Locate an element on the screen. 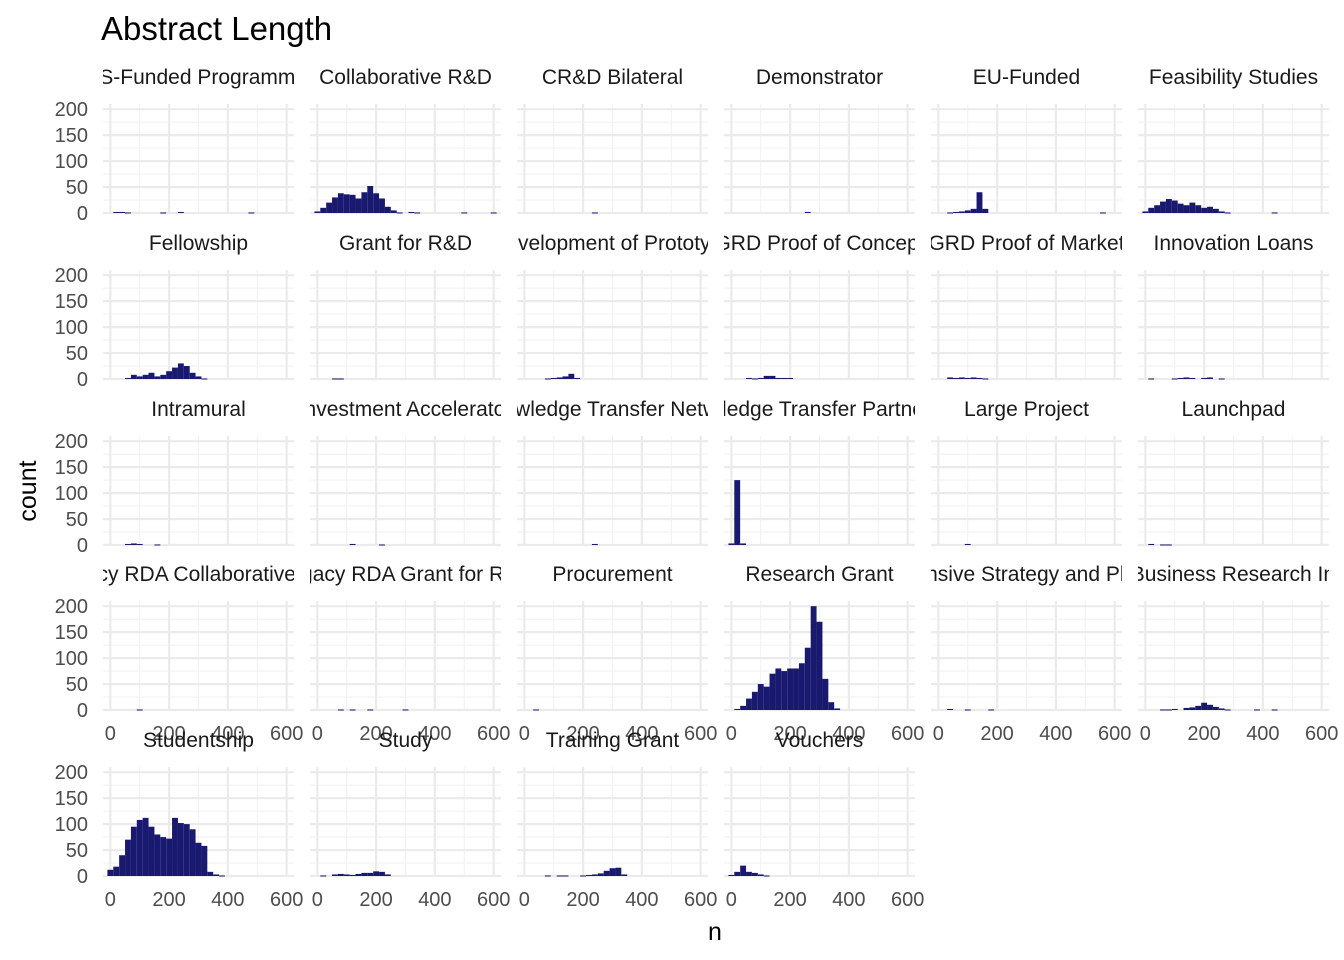 The height and width of the screenshot is (960, 1344). y-tick-label: 0 is located at coordinates (82, 711).